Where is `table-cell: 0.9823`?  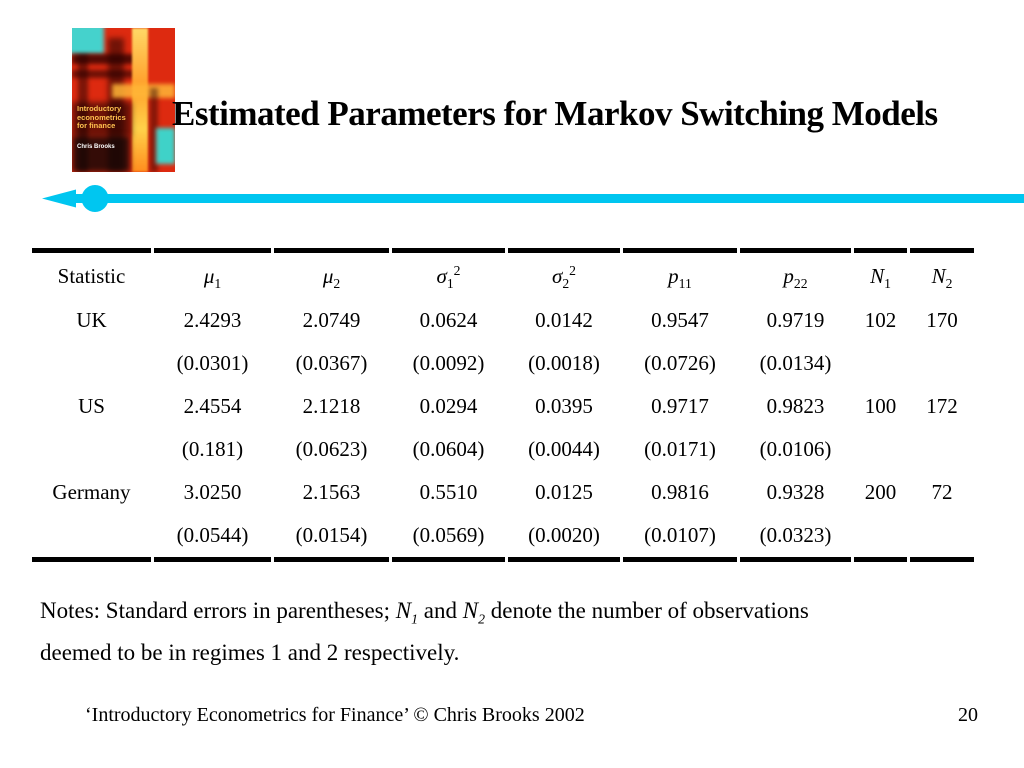
table-cell: 0.9823 is located at coordinates (795, 406).